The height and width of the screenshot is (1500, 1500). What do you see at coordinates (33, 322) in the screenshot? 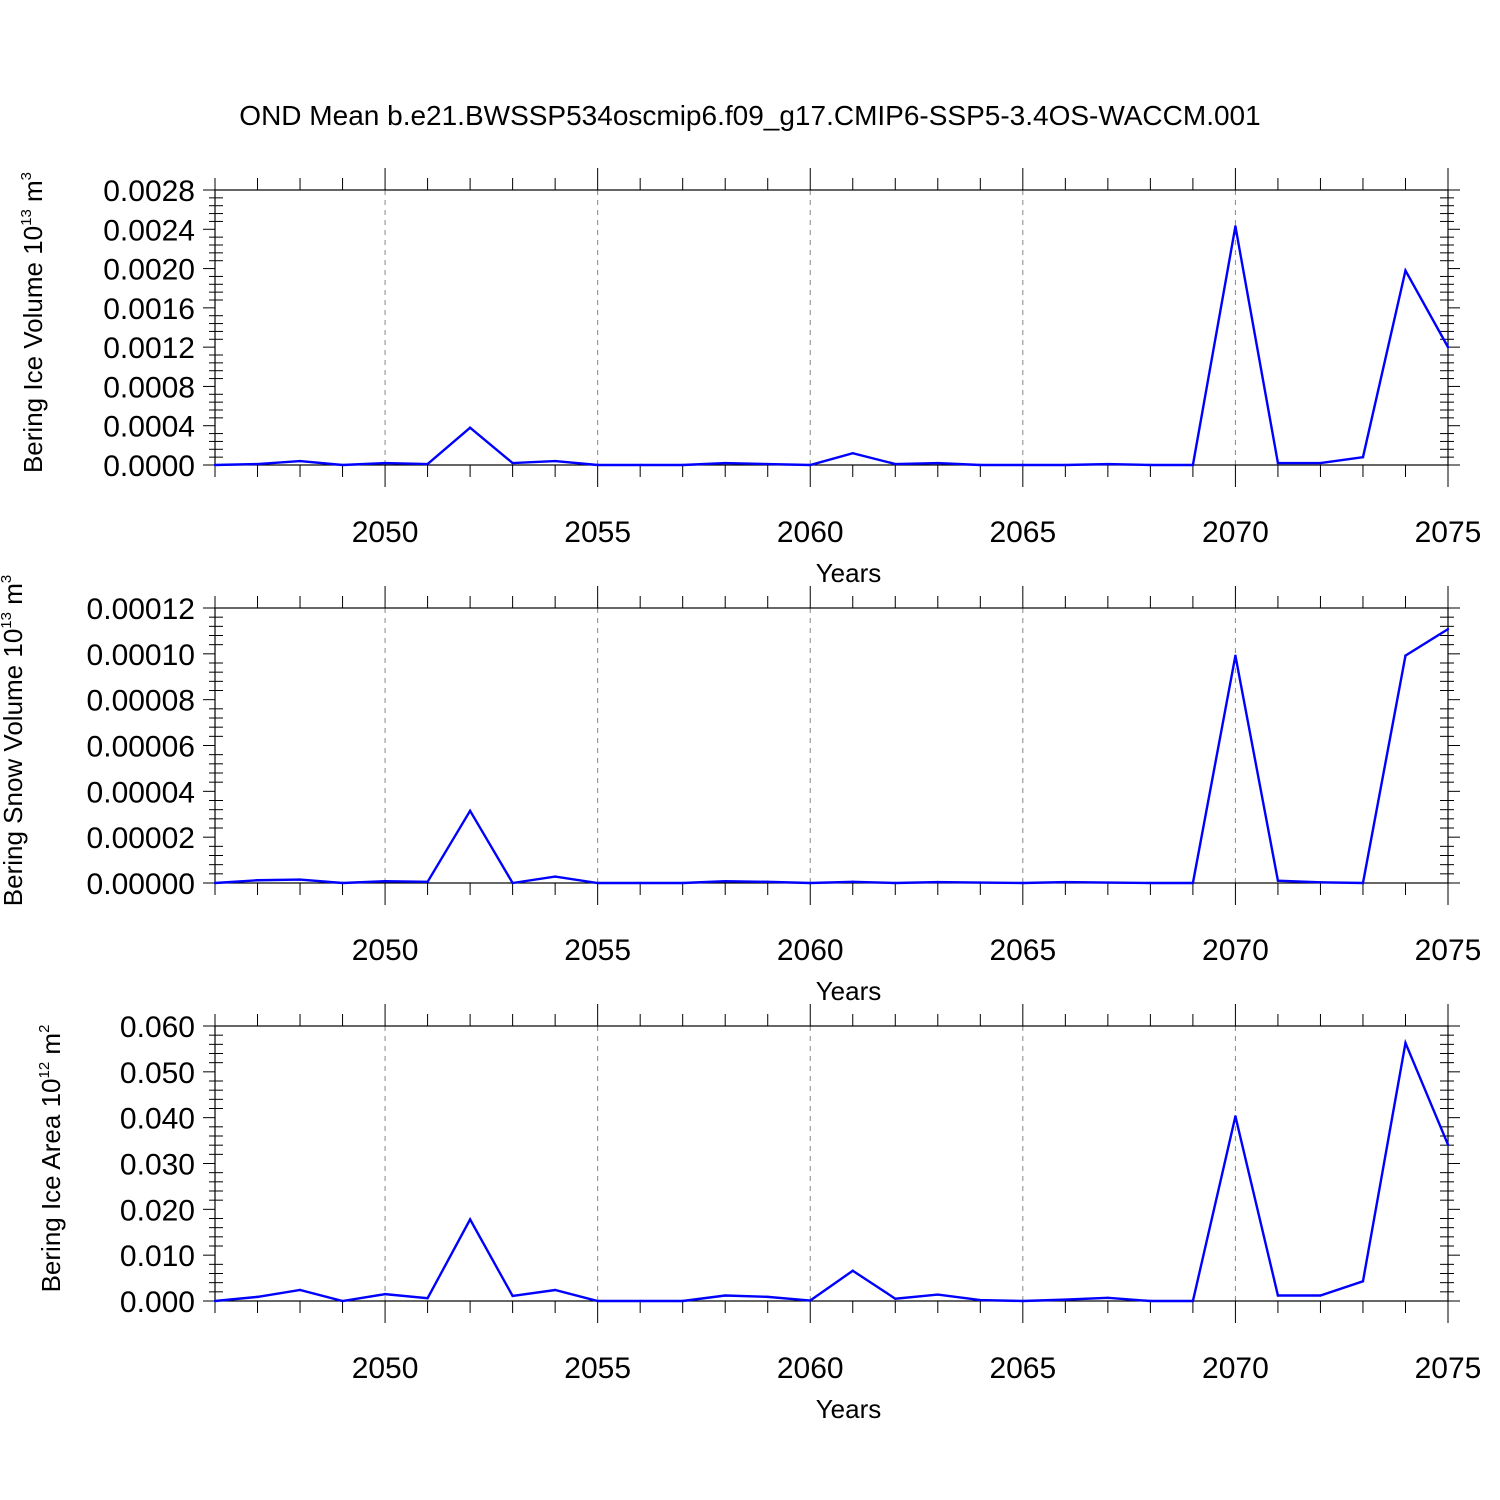
I see `y-axis-title: Bering Ice Volume 1013 m3` at bounding box center [33, 322].